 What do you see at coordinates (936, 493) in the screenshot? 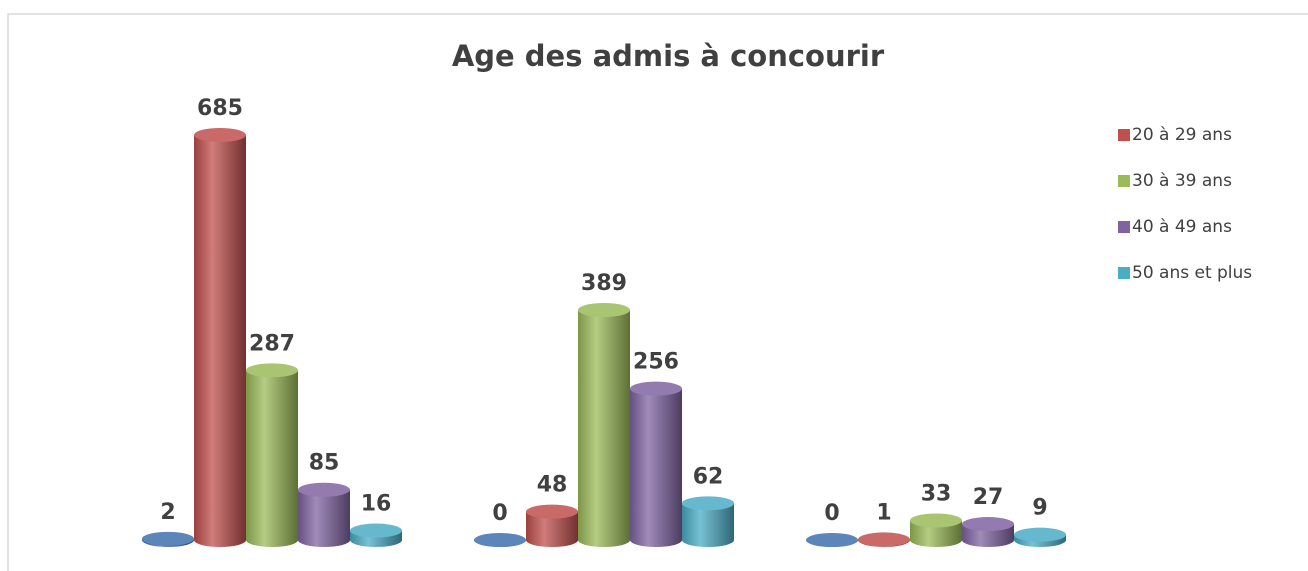
I see `data-label: 33` at bounding box center [936, 493].